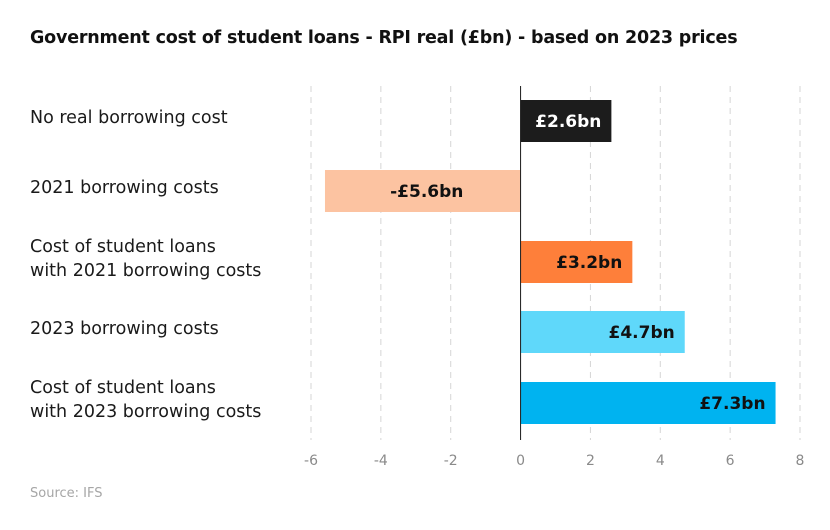 This screenshot has height=530, width=830. Describe the element at coordinates (660, 461) in the screenshot. I see `x-tick-label: 4` at that location.